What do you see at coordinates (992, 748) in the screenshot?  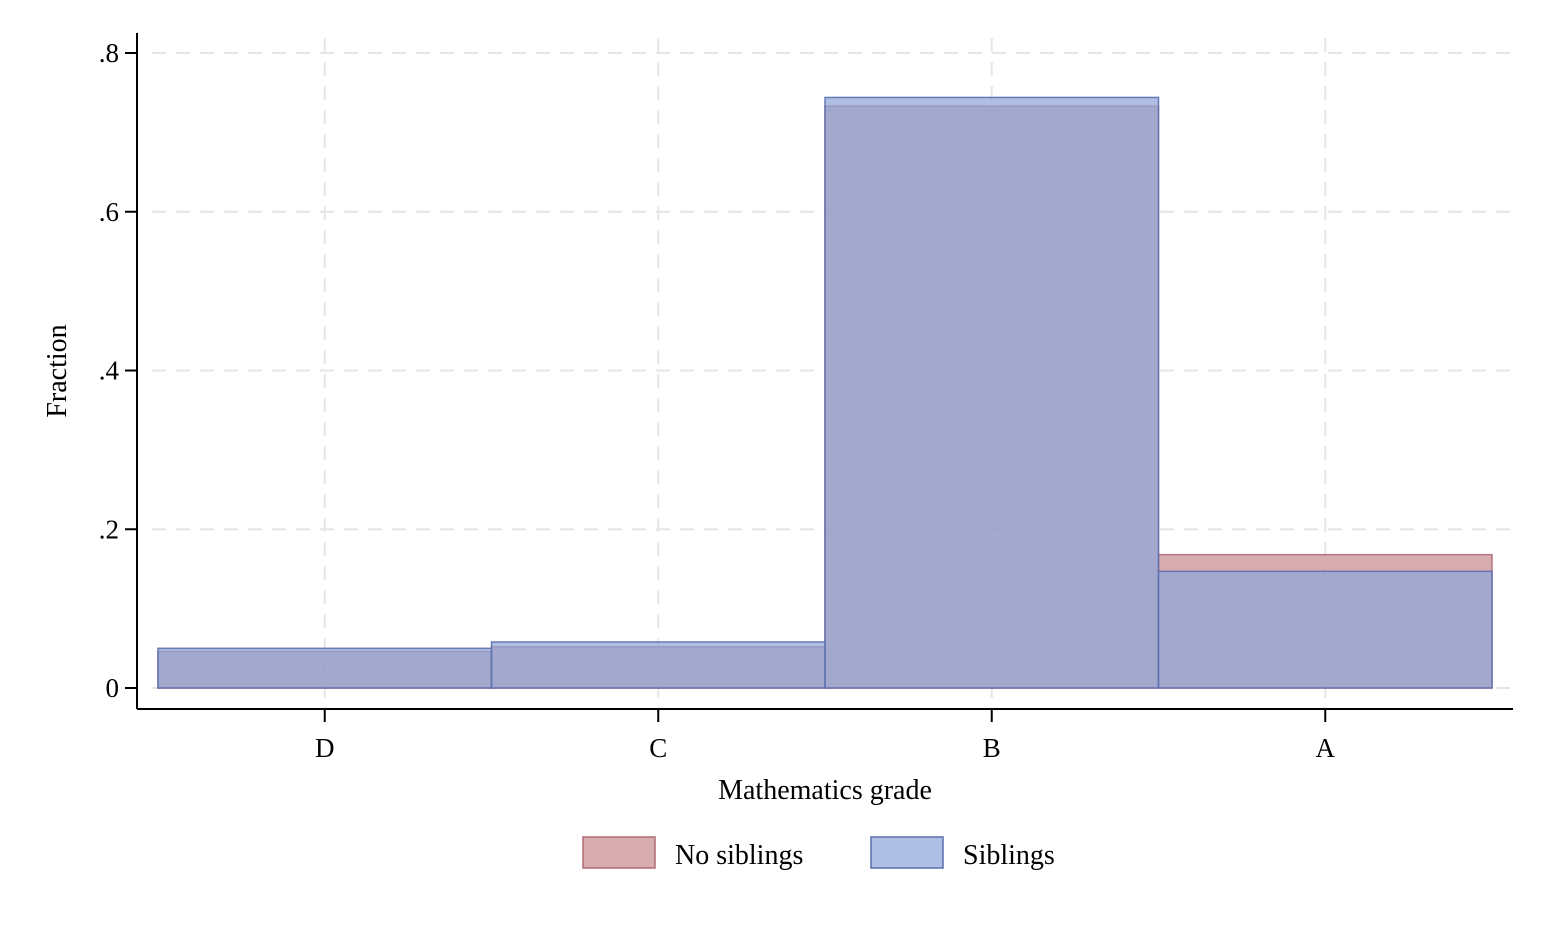 I see `x-tick-label: B` at bounding box center [992, 748].